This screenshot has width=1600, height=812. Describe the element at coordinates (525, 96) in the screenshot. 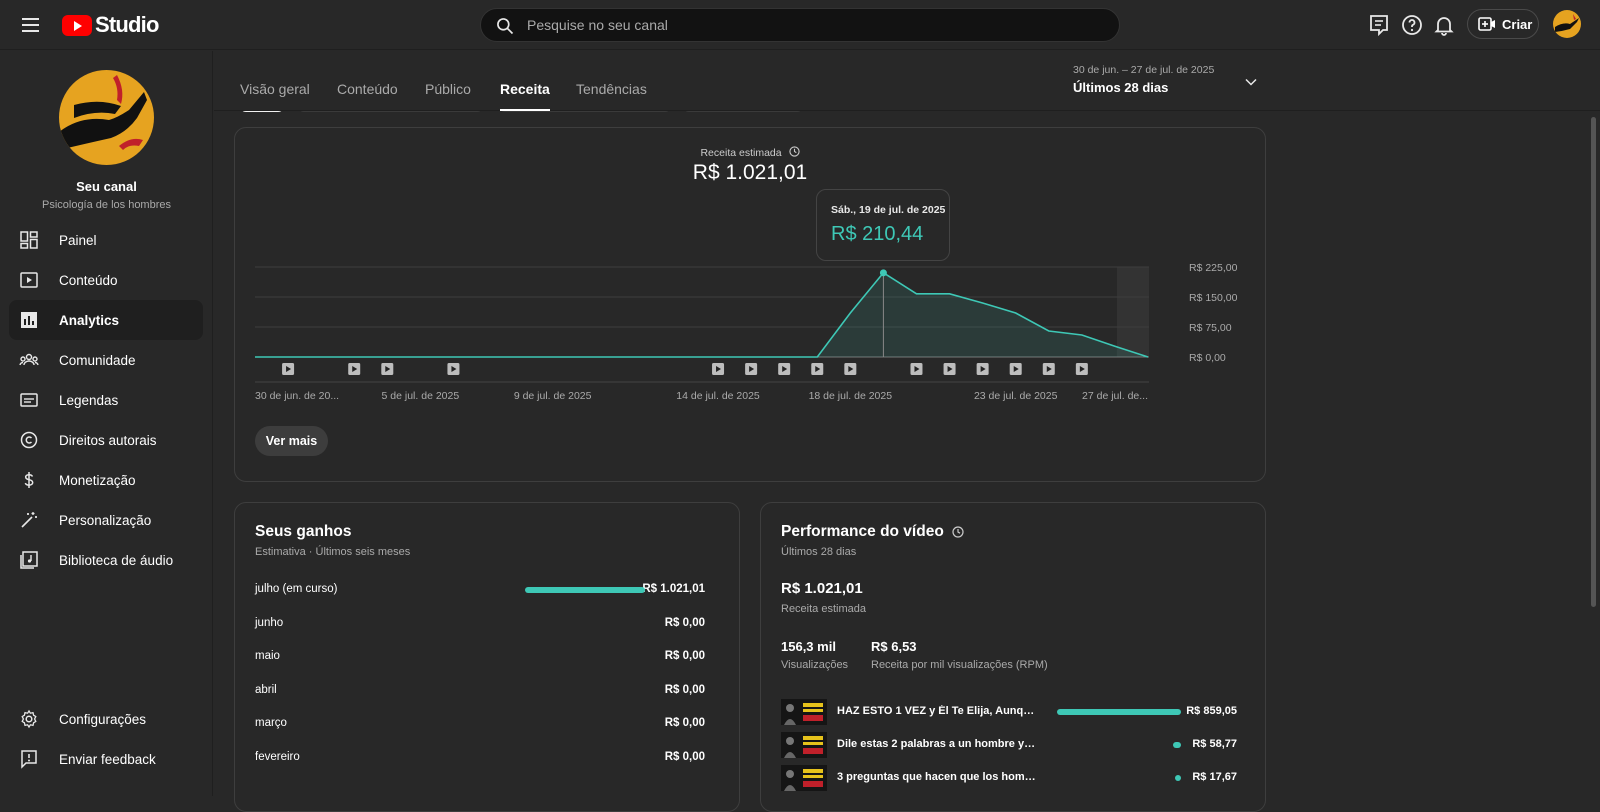

I see `tab-receita: Receita` at that location.